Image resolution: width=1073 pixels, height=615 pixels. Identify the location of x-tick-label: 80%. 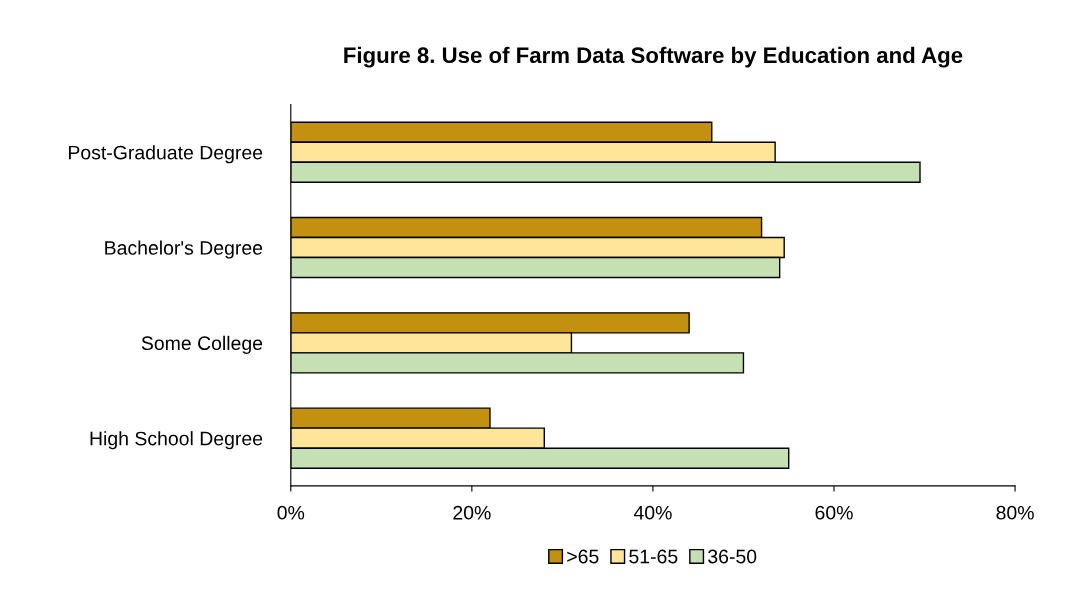
(1015, 512).